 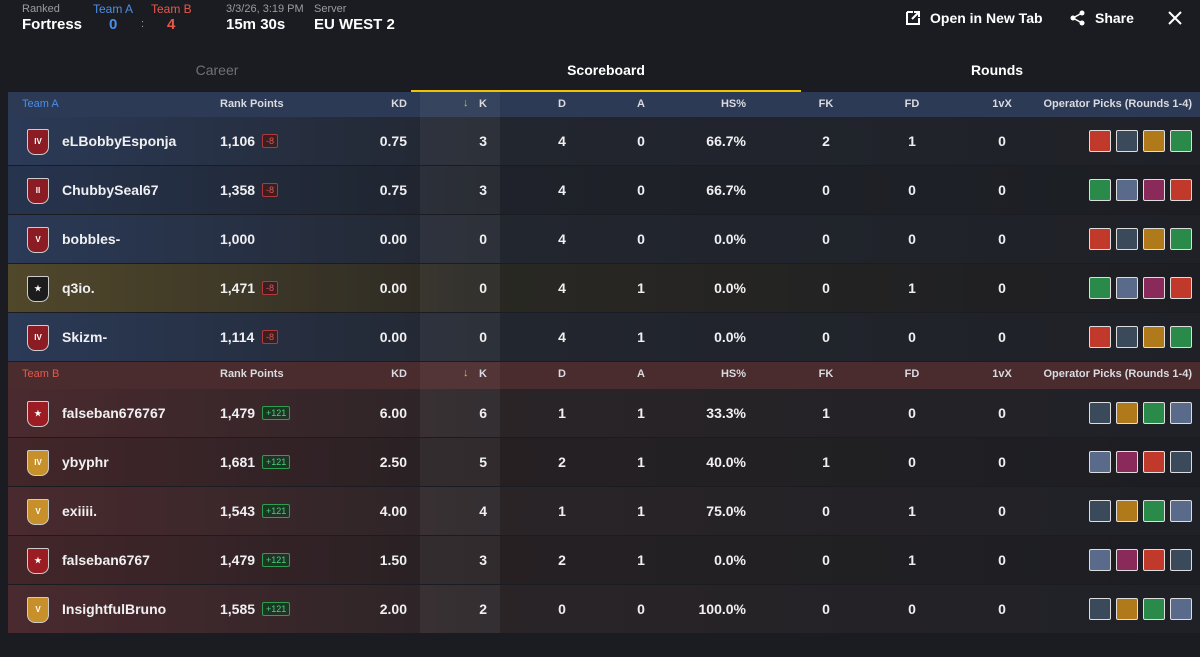 I want to click on player-name: ybyphr, so click(x=85, y=462).